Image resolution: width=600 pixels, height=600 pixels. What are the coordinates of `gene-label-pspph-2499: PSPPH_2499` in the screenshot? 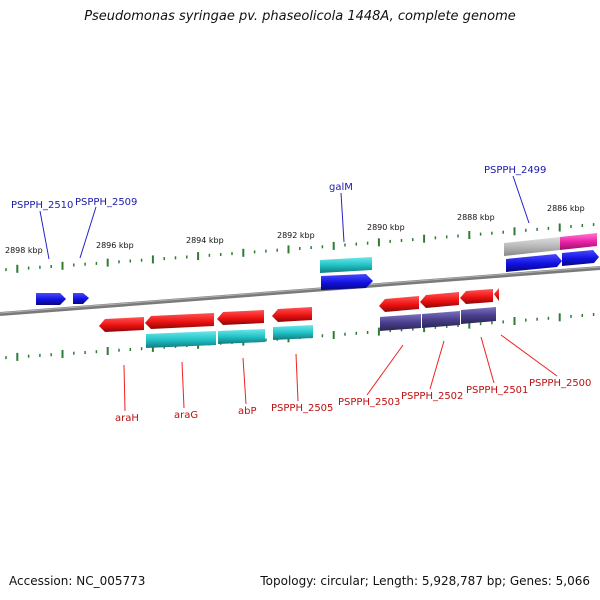 It's located at (515, 170).